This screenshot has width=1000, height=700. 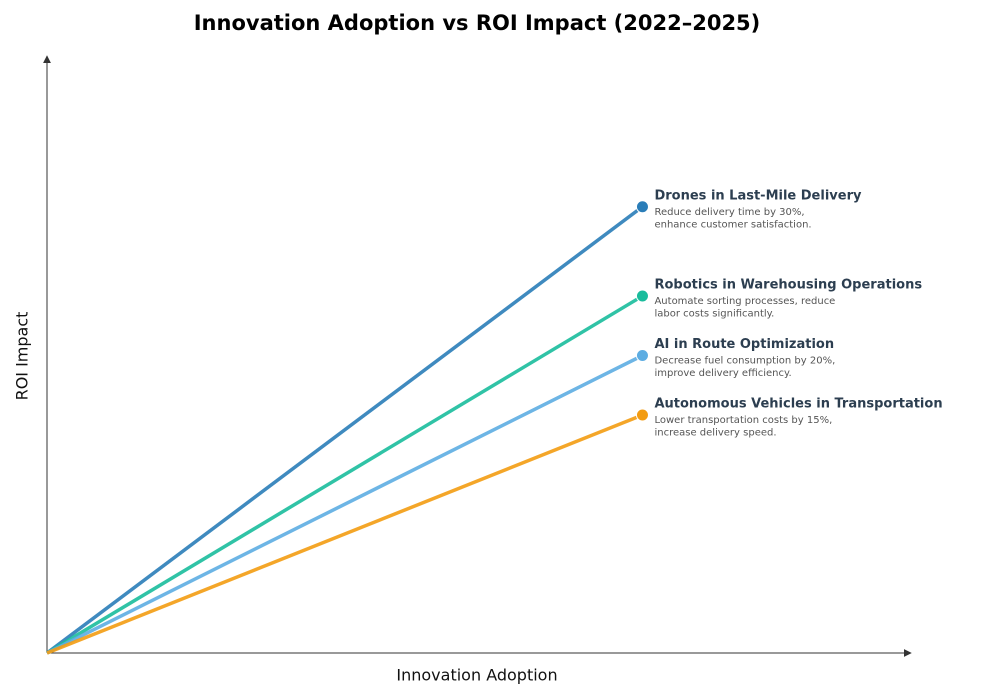 What do you see at coordinates (715, 433) in the screenshot?
I see `series-description: increase delivery speed.` at bounding box center [715, 433].